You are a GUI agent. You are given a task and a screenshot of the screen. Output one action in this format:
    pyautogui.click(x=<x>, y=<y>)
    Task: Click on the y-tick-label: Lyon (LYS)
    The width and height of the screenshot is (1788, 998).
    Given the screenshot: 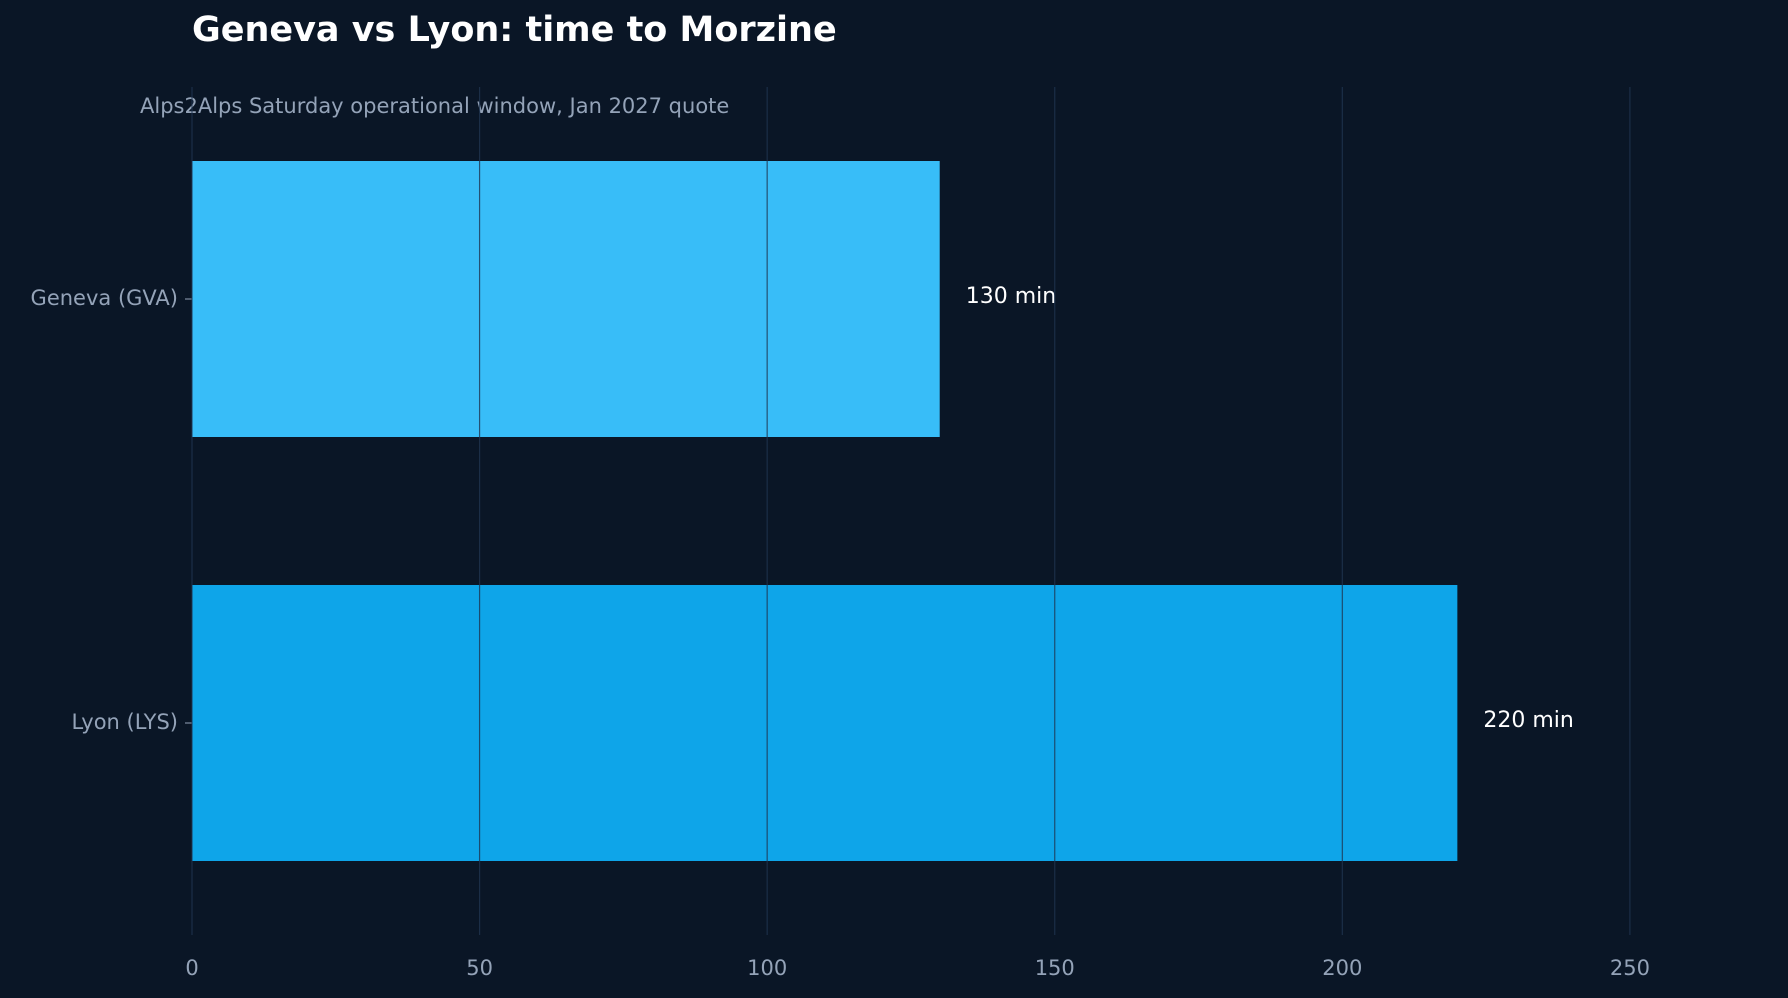 What is the action you would take?
    pyautogui.click(x=125, y=722)
    